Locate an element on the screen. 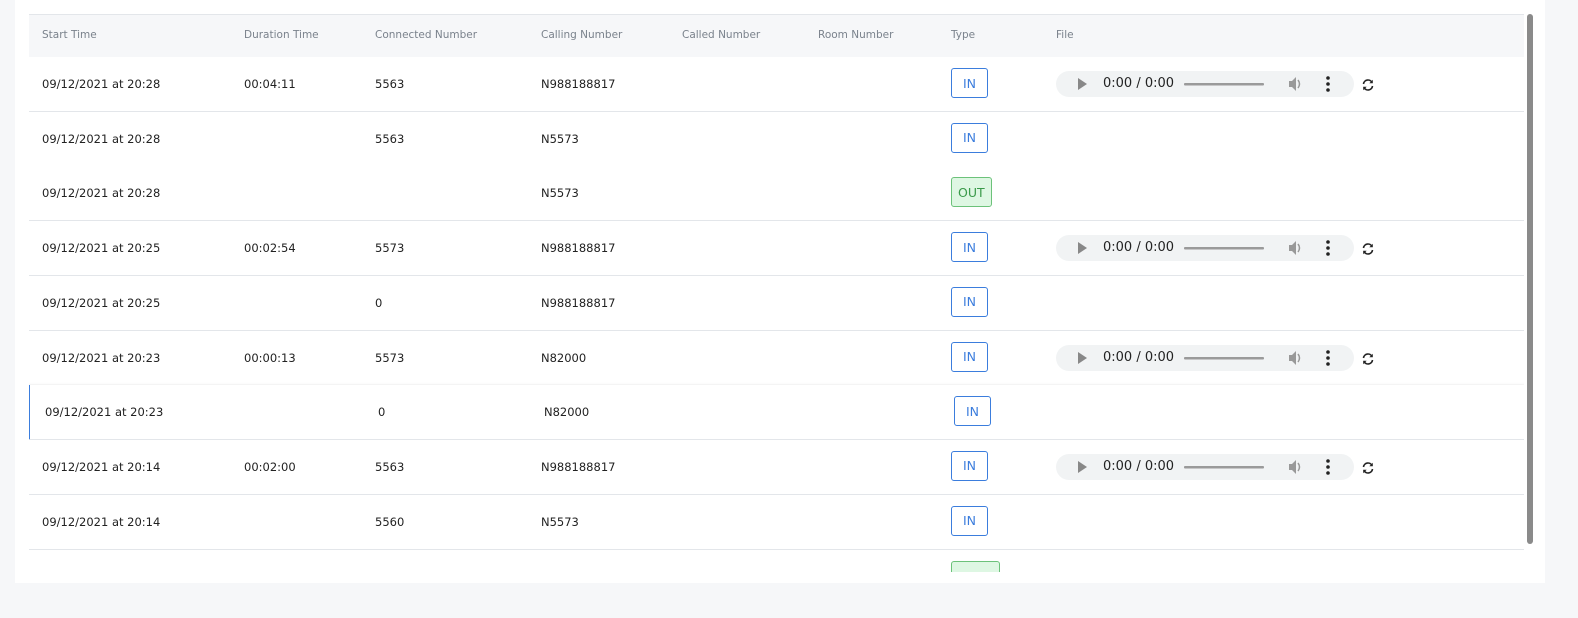 The width and height of the screenshot is (1578, 618). type-badge is located at coordinates (975, 566).